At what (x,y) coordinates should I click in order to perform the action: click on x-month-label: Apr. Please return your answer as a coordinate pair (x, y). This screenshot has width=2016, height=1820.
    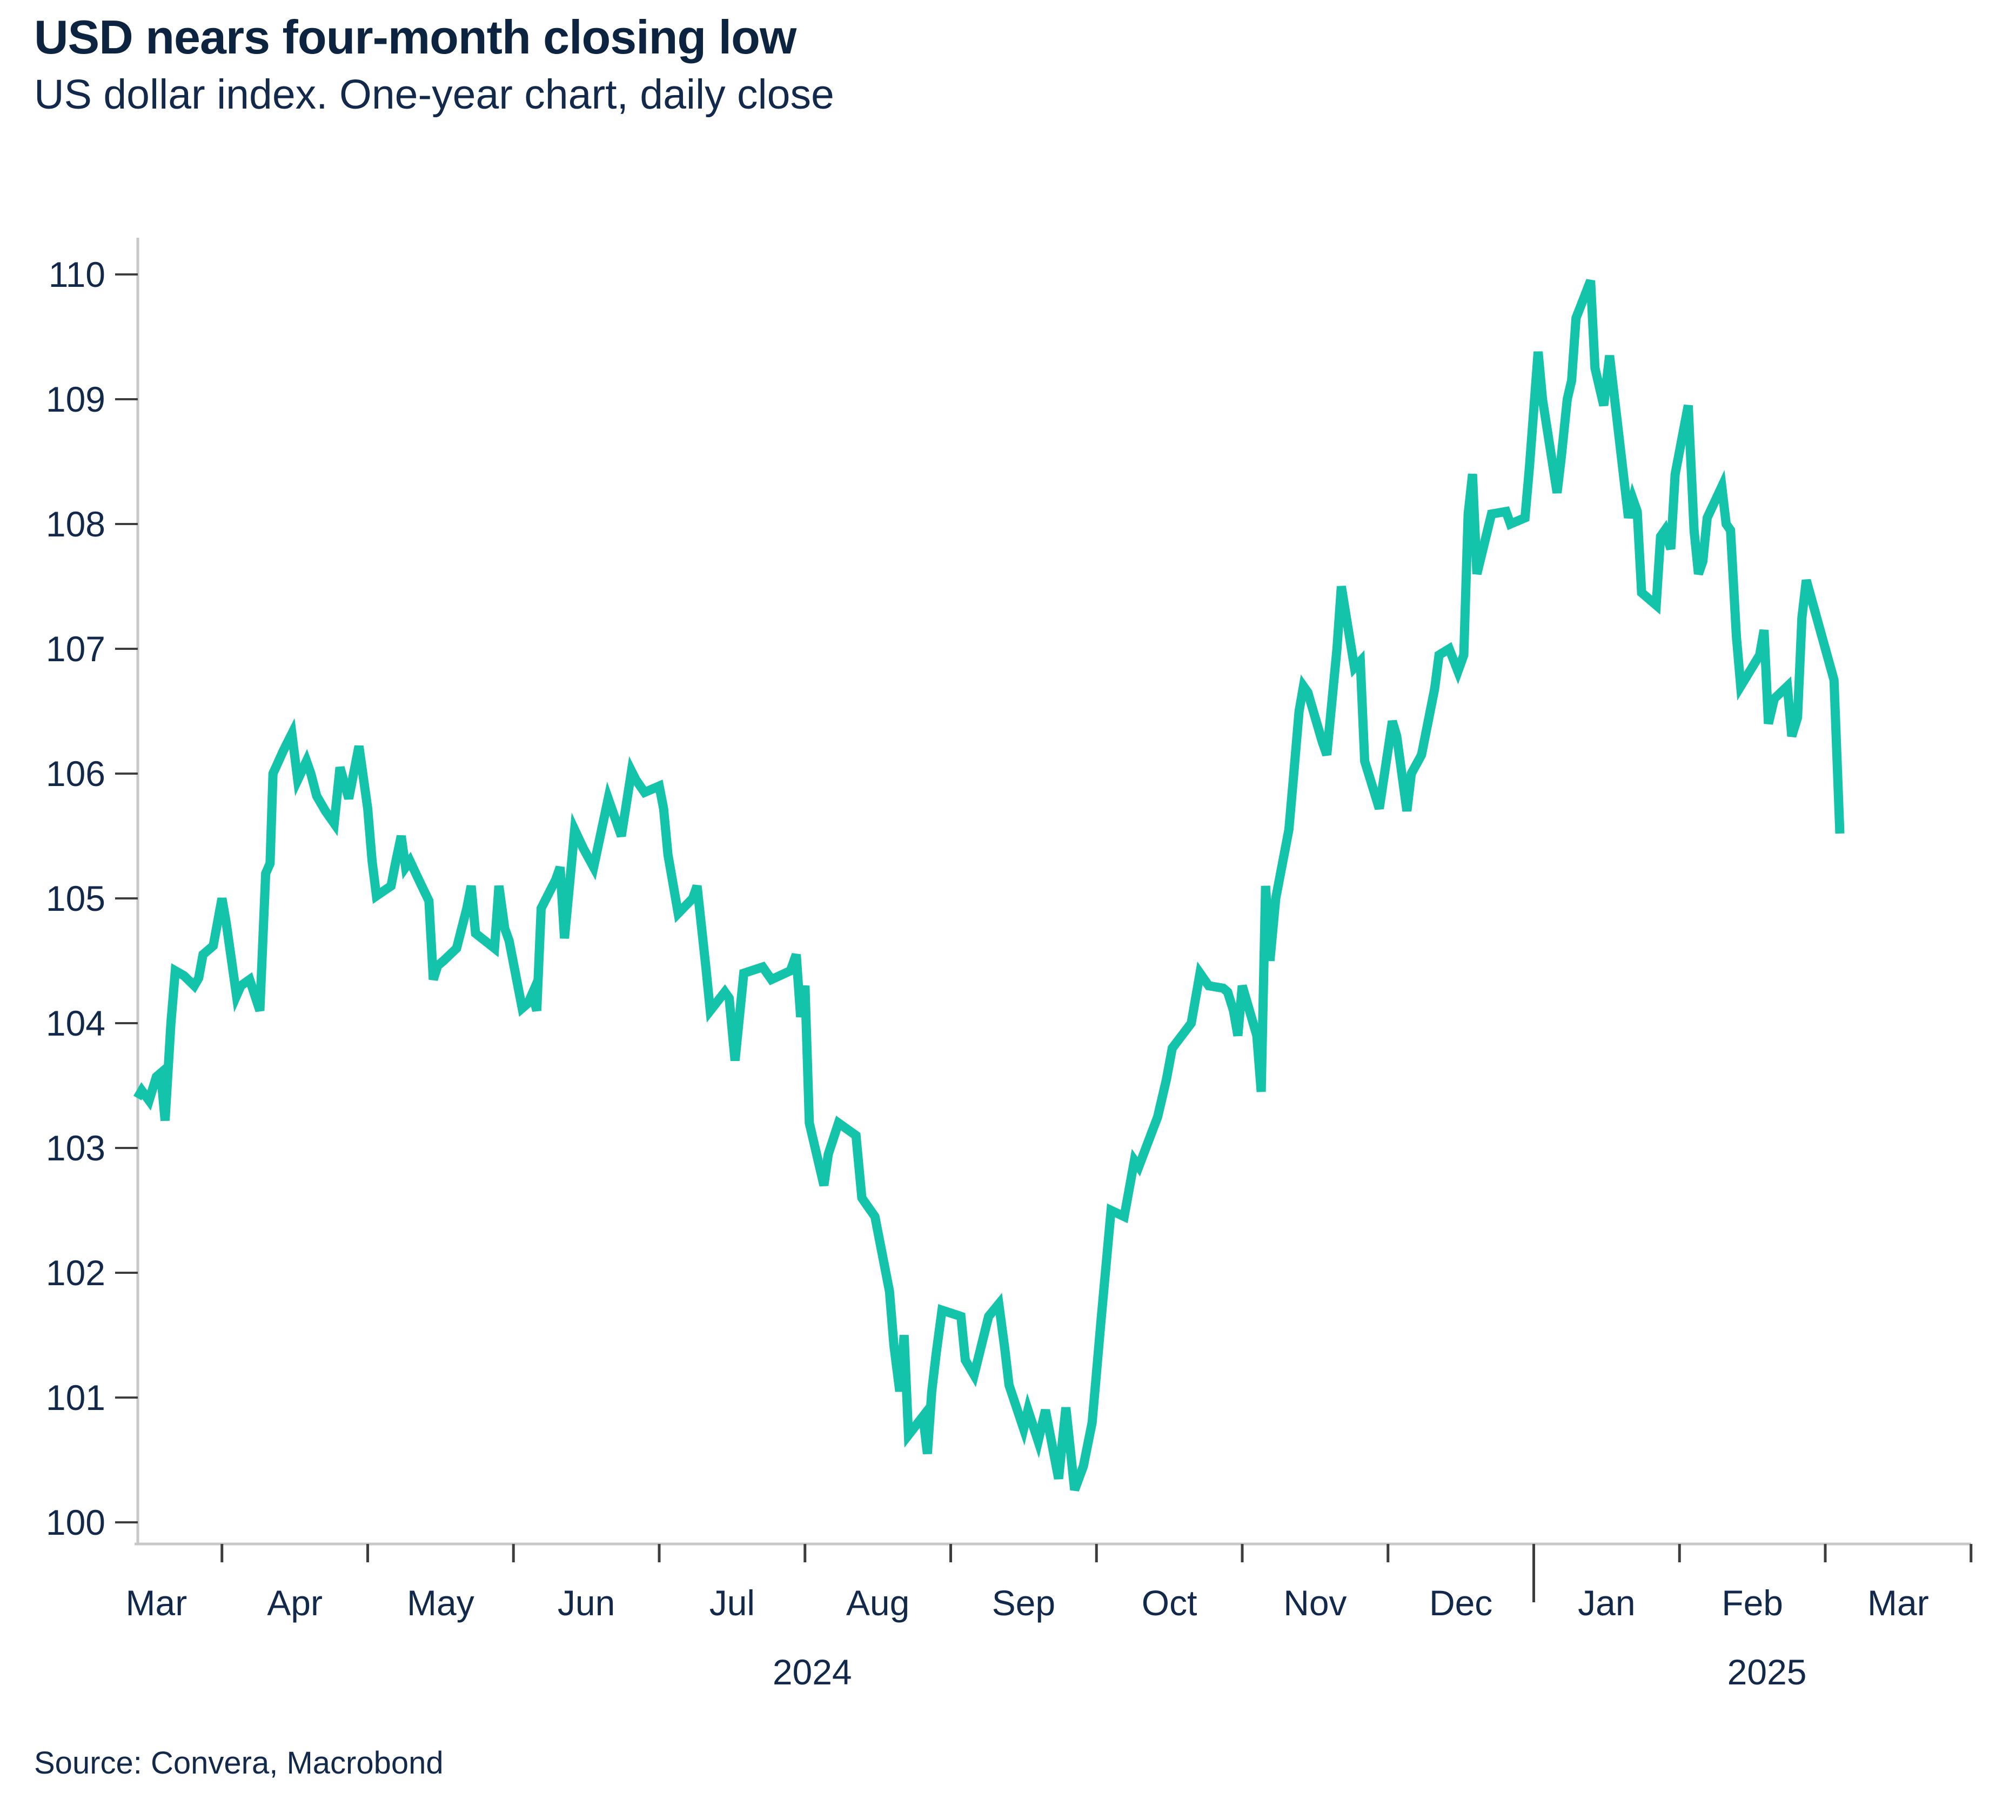
    Looking at the image, I should click on (295, 1603).